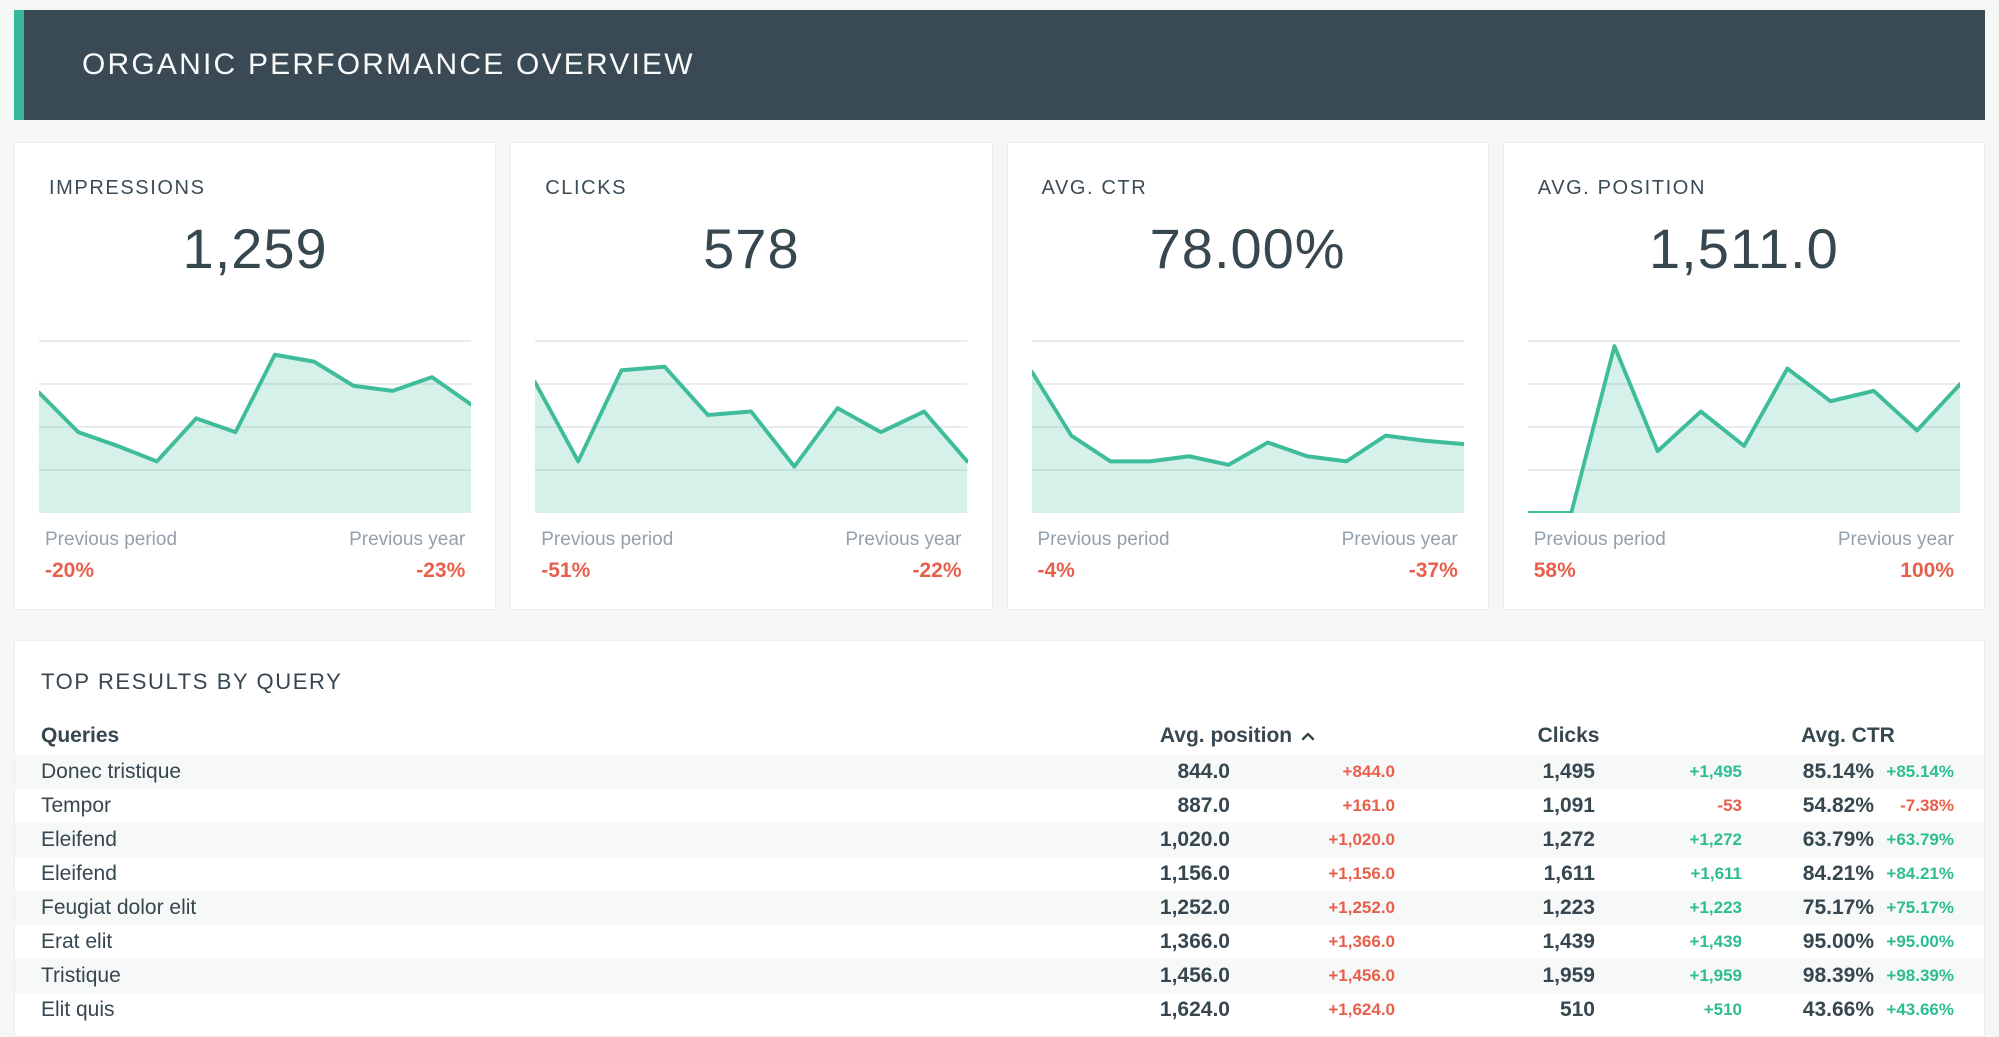 Image resolution: width=1999 pixels, height=1037 pixels. Describe the element at coordinates (1838, 975) in the screenshot. I see `avg-ctr-cell: 98.39%` at that location.